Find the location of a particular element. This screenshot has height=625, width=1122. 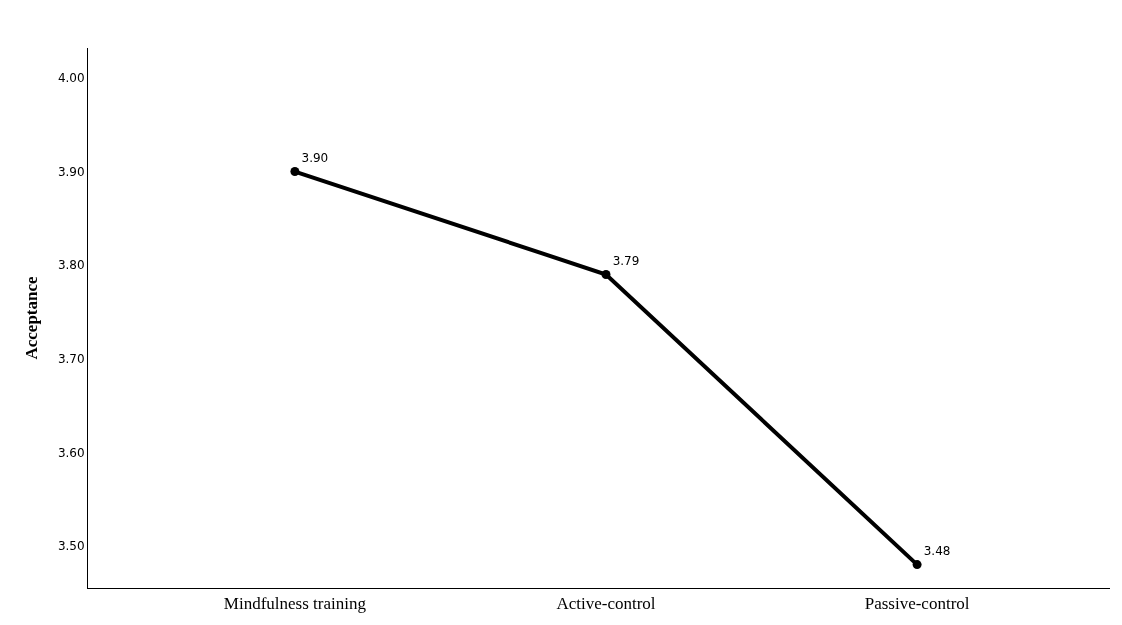

x-tick-label: Active-control is located at coordinates (606, 604).